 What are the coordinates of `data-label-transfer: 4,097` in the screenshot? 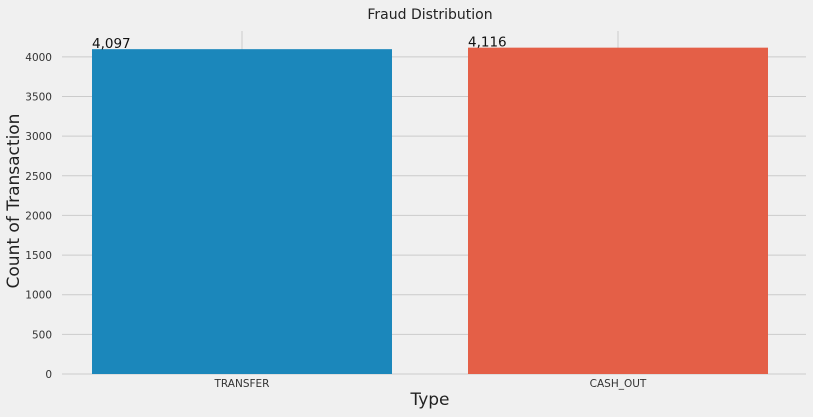 It's located at (111, 44).